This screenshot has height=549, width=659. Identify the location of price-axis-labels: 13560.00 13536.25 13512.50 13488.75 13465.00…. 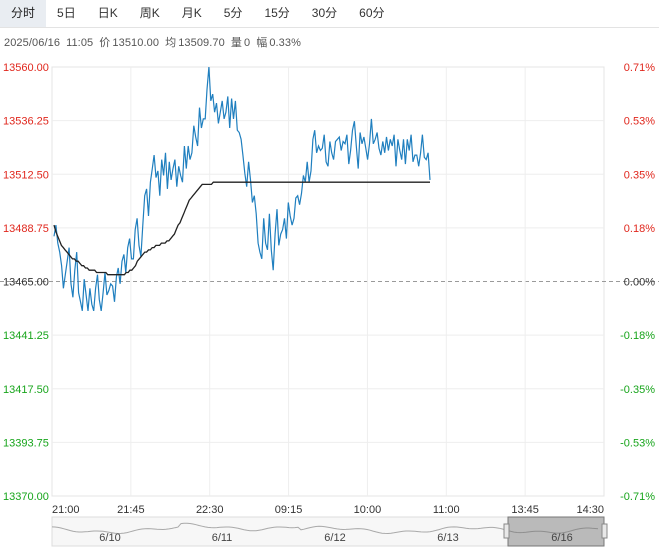
(26, 282).